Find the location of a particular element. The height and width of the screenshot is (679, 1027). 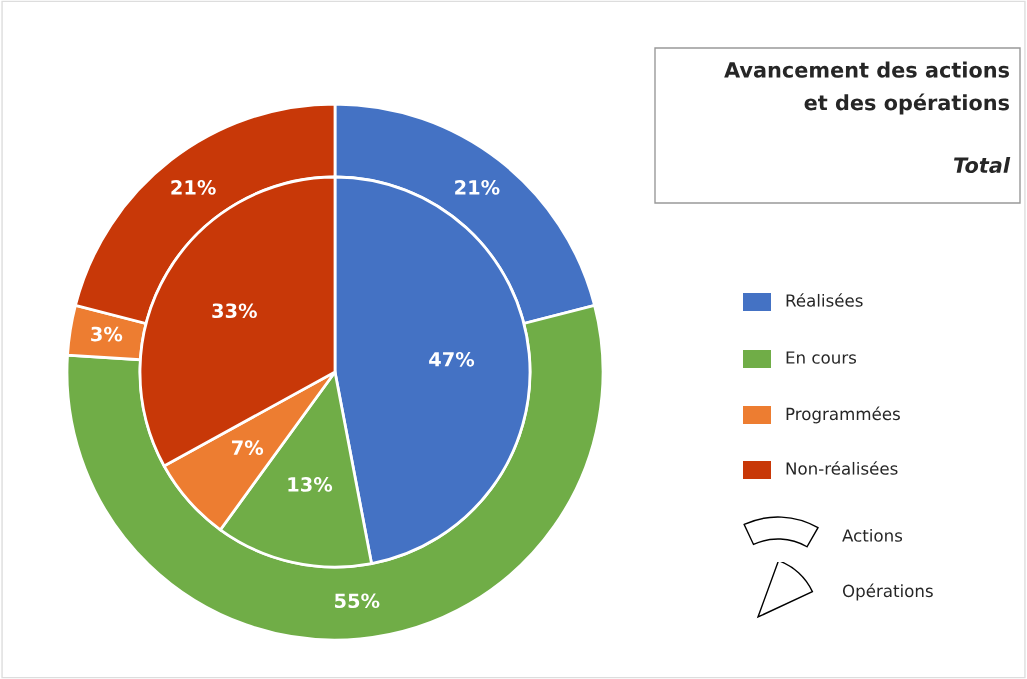

data-label: 55% is located at coordinates (357, 601).